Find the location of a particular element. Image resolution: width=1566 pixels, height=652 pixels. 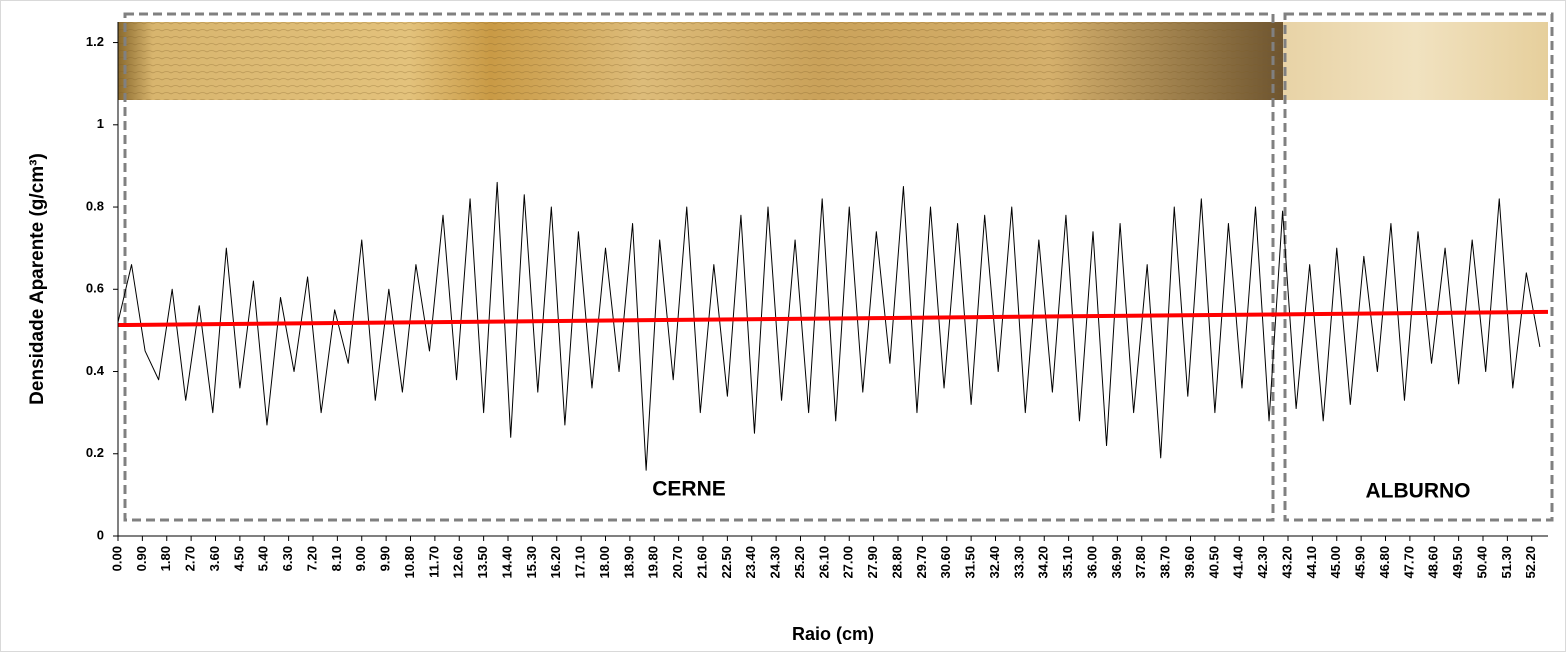

x-tick-label: 5.40 is located at coordinates (263, 558).